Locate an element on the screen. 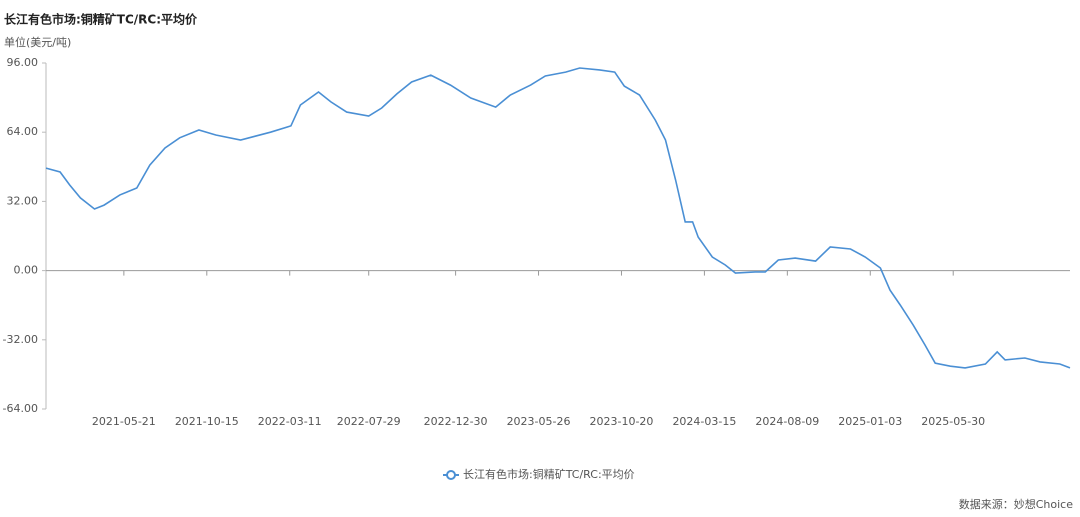 This screenshot has height=517, width=1080. legend-marker is located at coordinates (451, 475).